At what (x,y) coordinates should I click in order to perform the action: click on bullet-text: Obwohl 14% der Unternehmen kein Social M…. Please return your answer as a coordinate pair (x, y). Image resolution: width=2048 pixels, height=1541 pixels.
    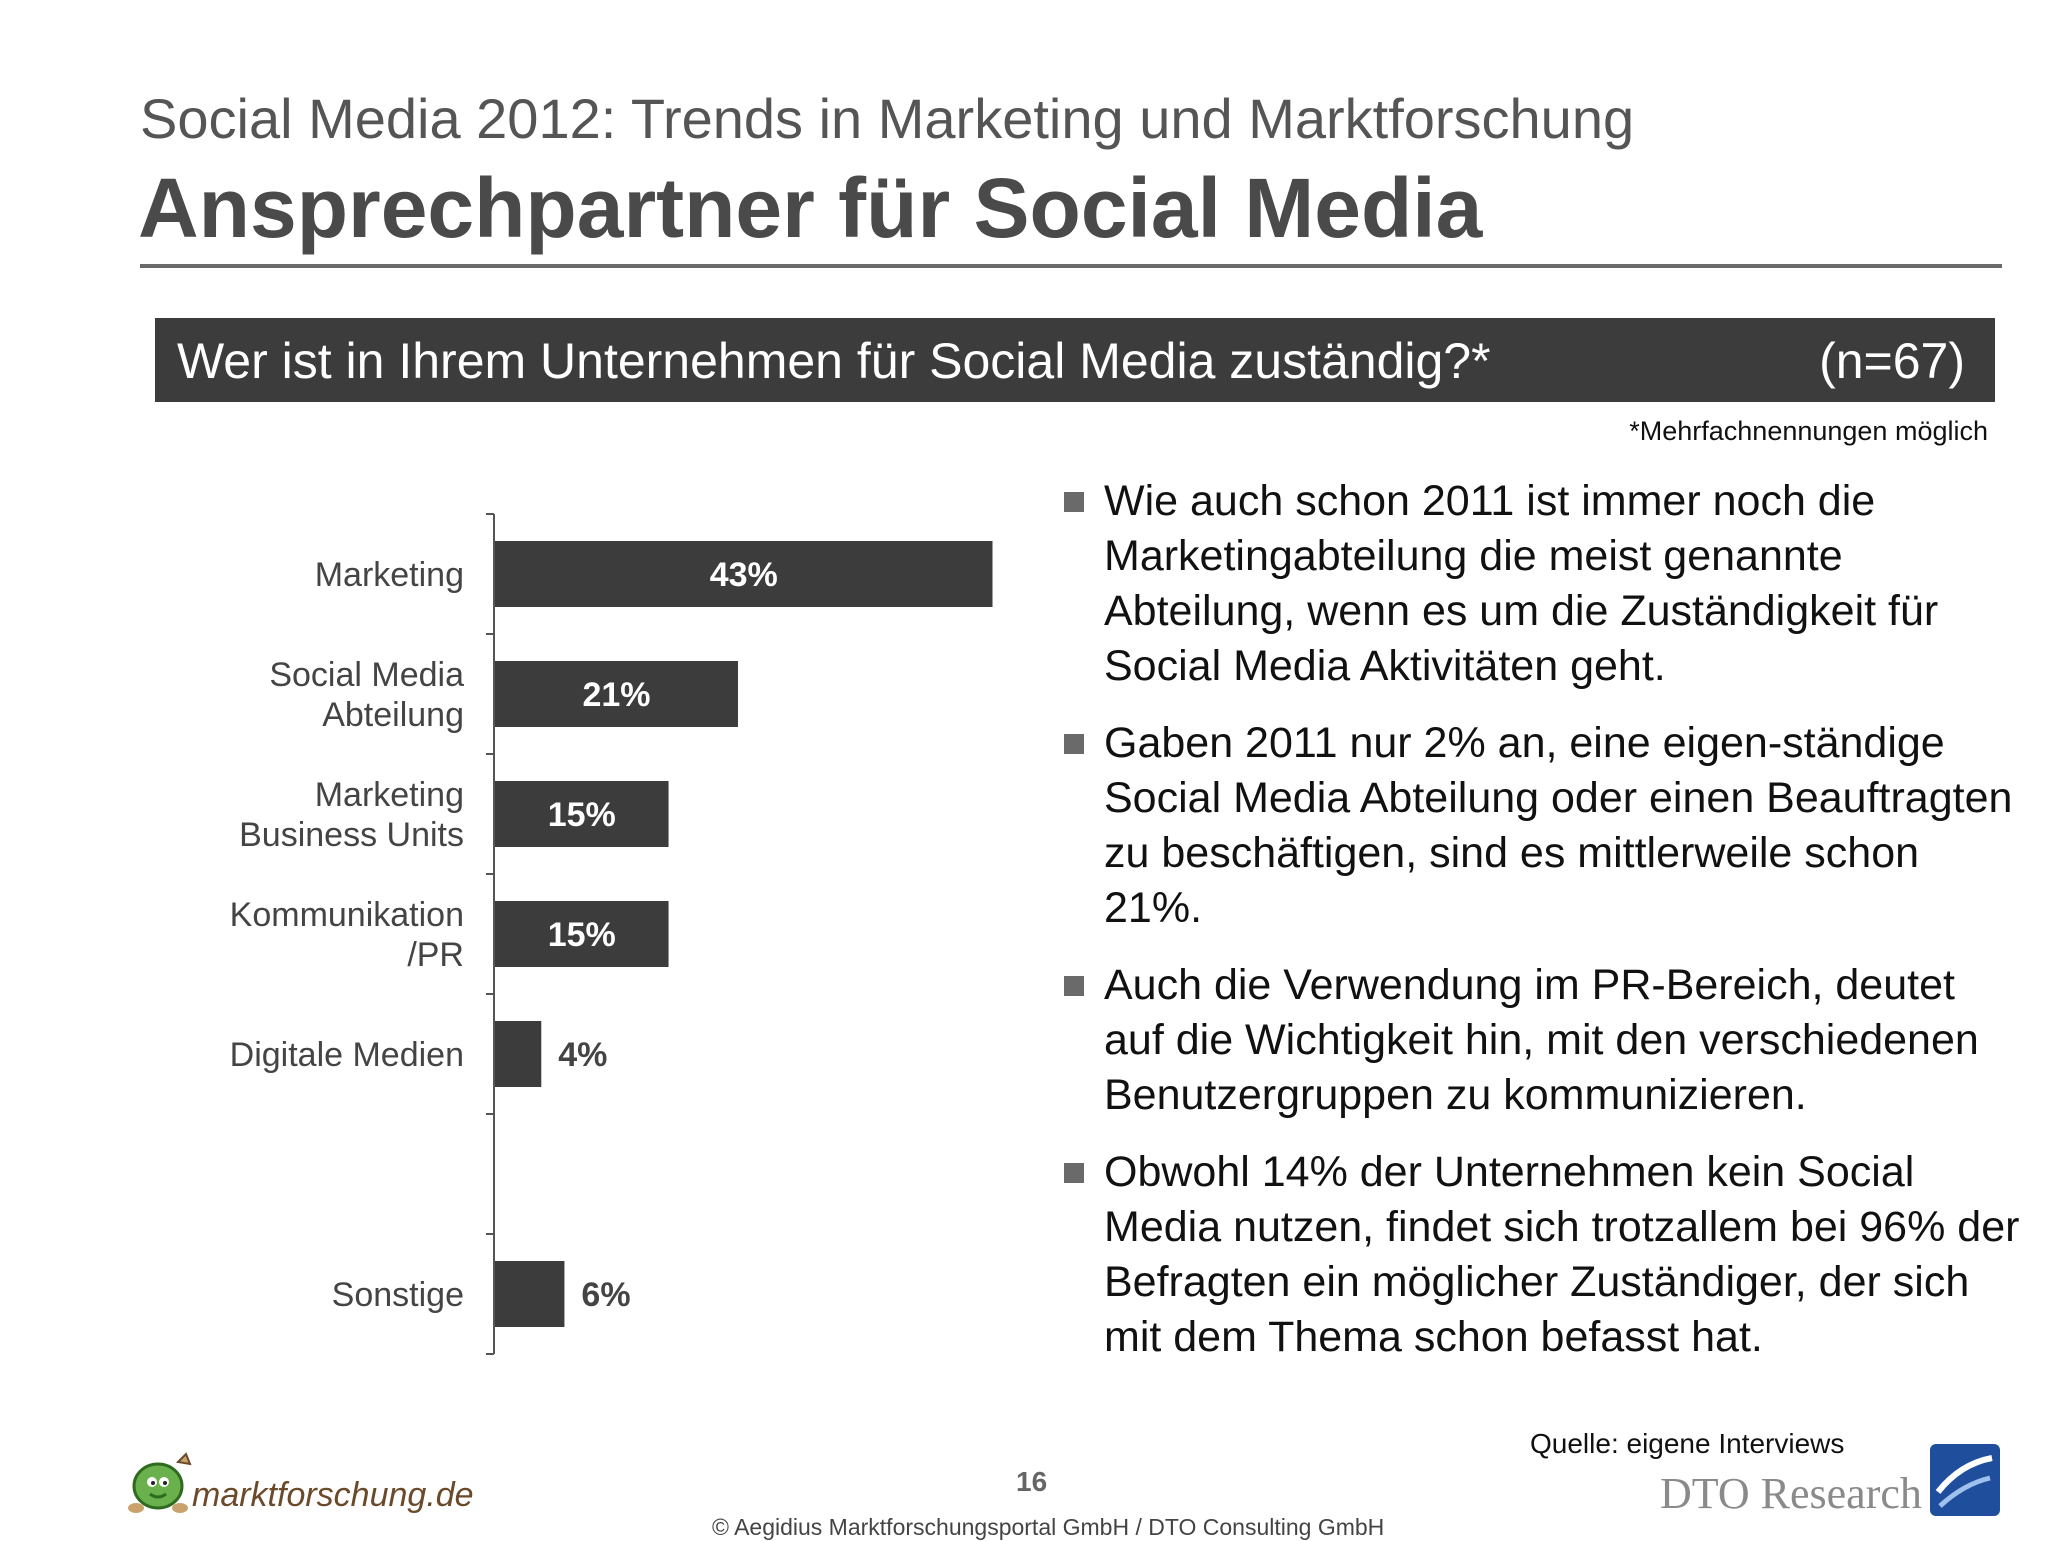
    Looking at the image, I should click on (1562, 1254).